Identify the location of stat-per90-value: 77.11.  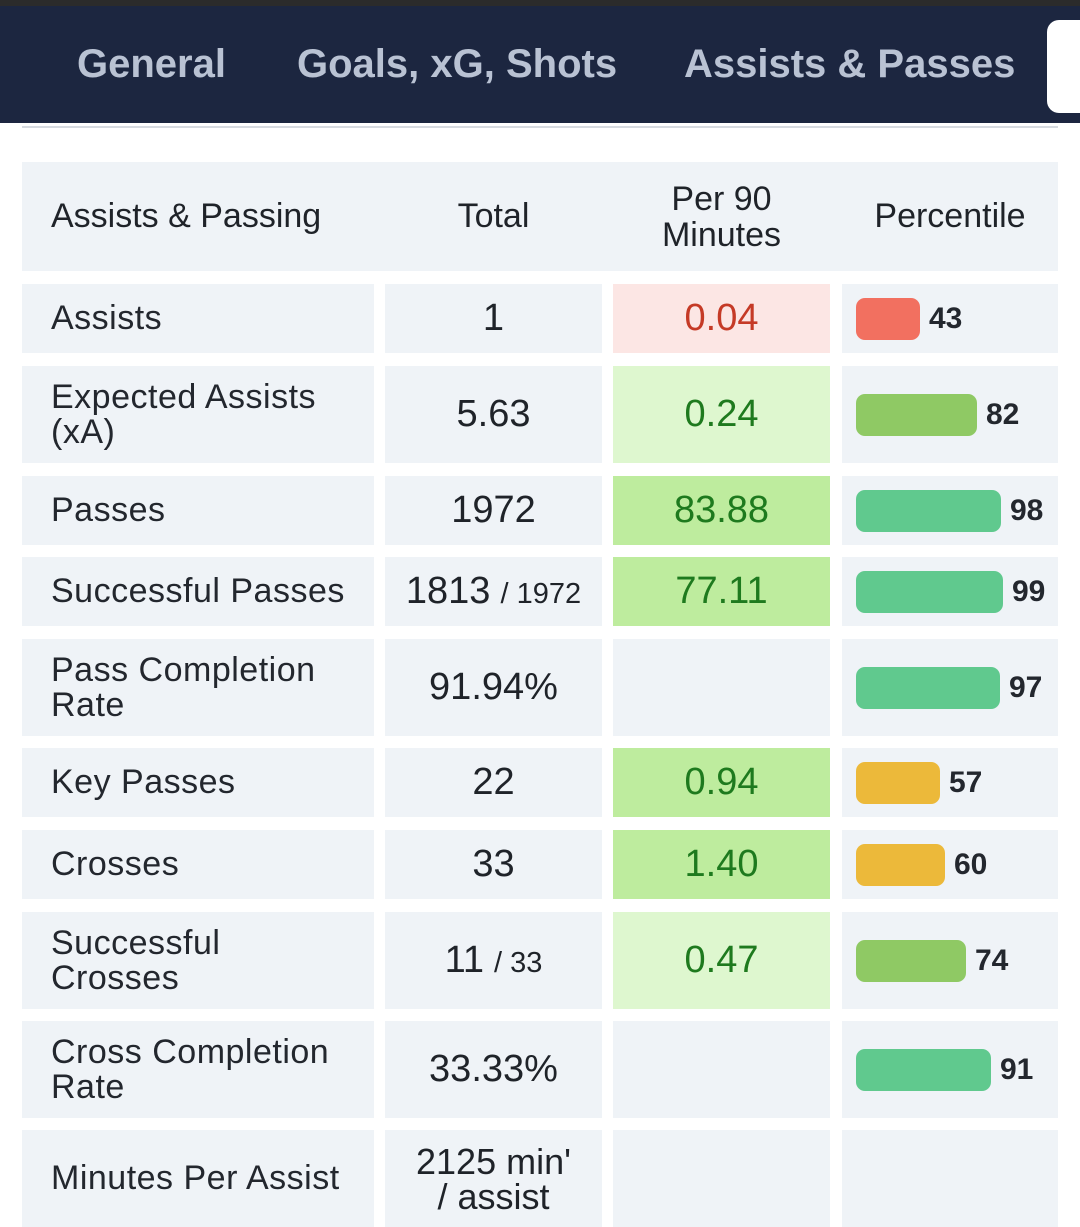
(721, 591).